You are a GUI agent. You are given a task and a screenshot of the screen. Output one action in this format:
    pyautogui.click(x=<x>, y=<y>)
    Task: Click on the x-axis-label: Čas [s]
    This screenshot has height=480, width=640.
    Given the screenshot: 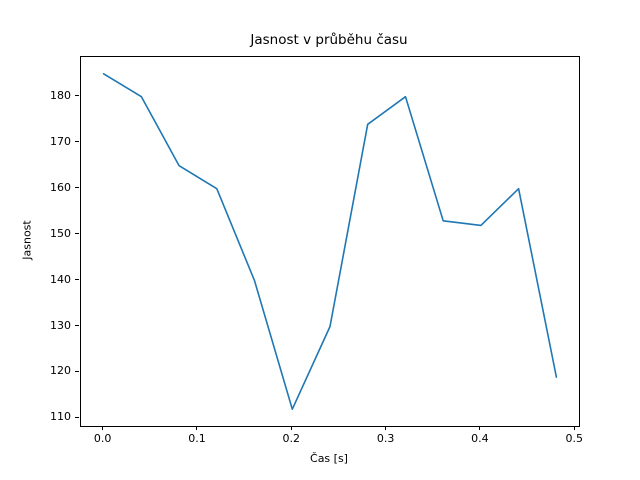 What is the action you would take?
    pyautogui.click(x=329, y=458)
    